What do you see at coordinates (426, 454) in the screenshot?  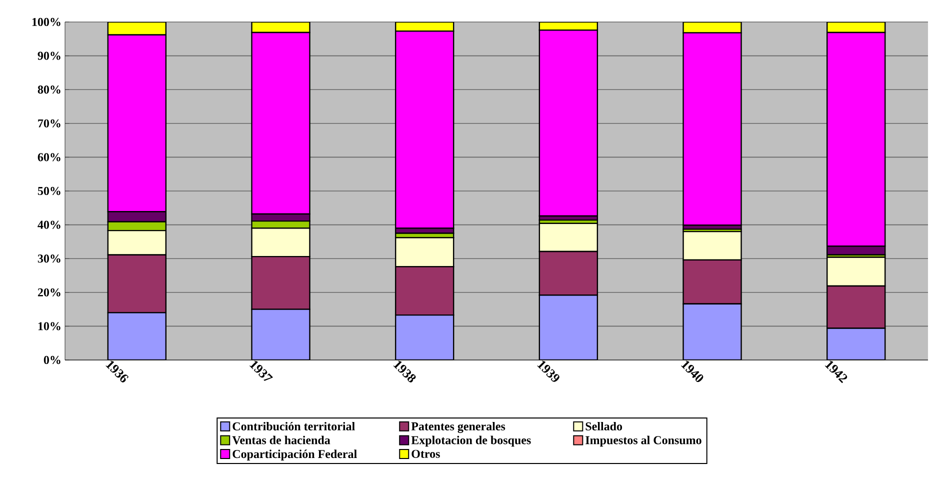 I see `legend-label: Otros` at bounding box center [426, 454].